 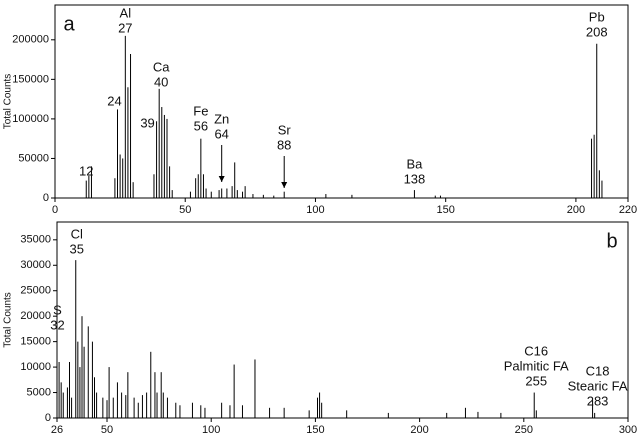 What do you see at coordinates (35, 316) in the screenshot?
I see `y-tick-label: 20000` at bounding box center [35, 316].